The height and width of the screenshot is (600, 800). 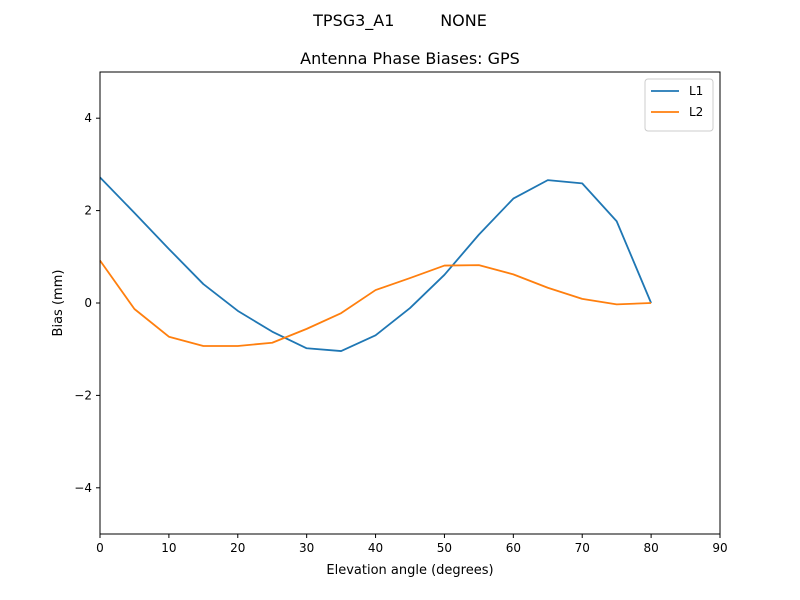 I want to click on x-tick-label: 80, so click(x=650, y=548).